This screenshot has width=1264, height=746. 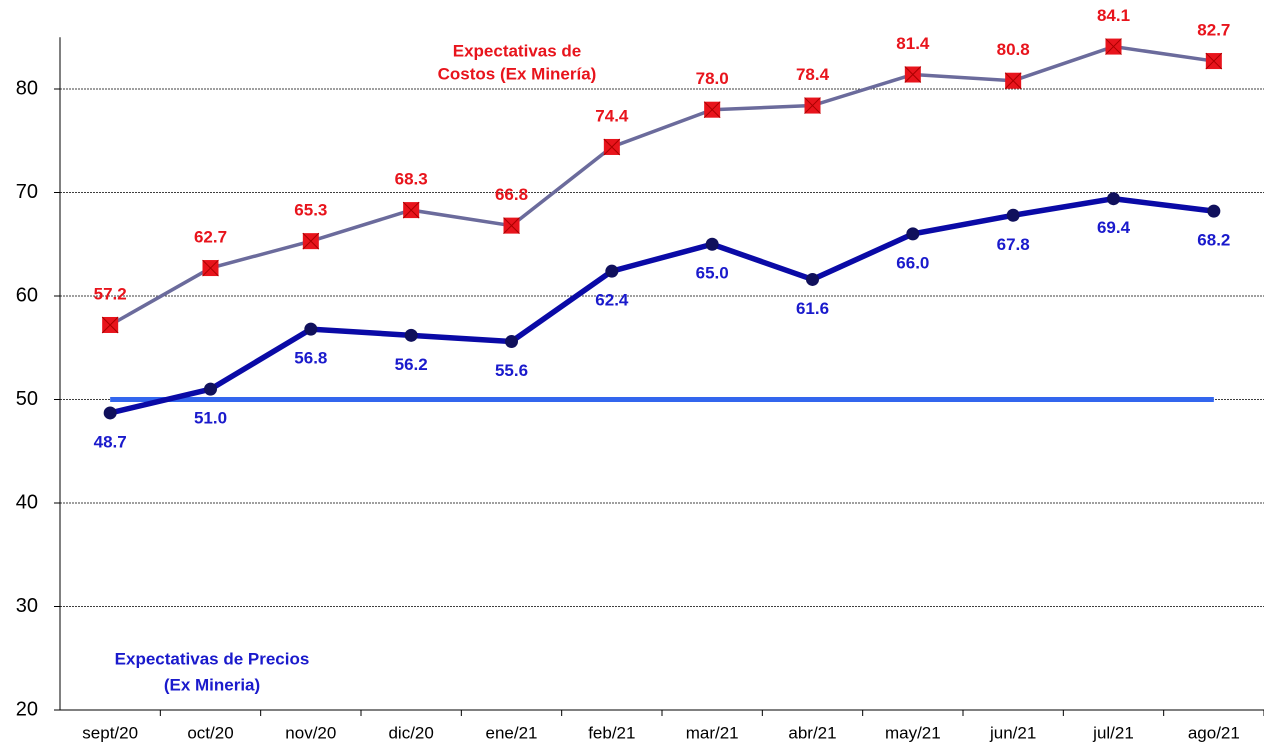 I want to click on x-tick-label: dic/20, so click(x=410, y=732).